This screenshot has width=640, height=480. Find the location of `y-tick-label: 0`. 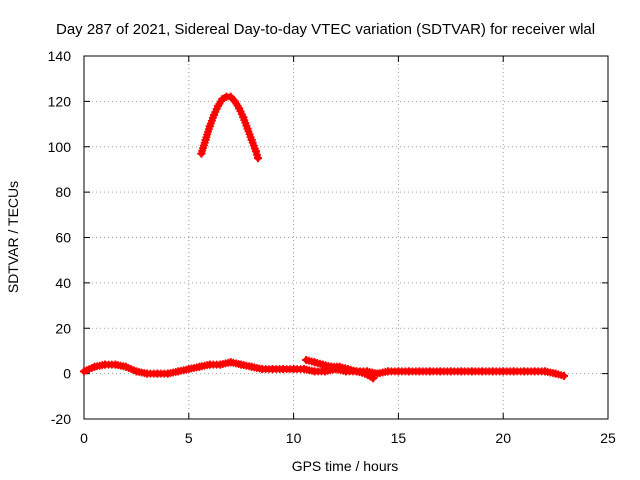

y-tick-label: 0 is located at coordinates (67, 374).